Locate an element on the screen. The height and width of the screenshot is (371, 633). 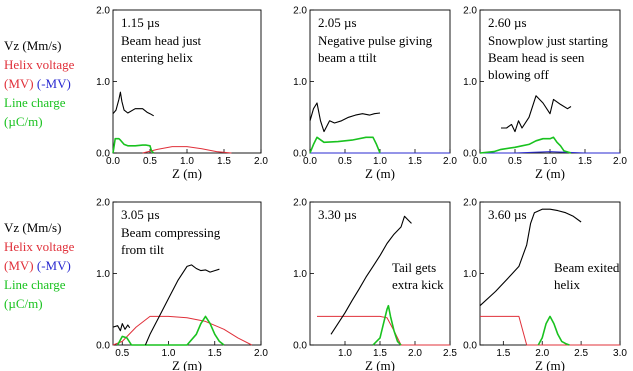
time-label: 3.60 µs is located at coordinates (507, 214).